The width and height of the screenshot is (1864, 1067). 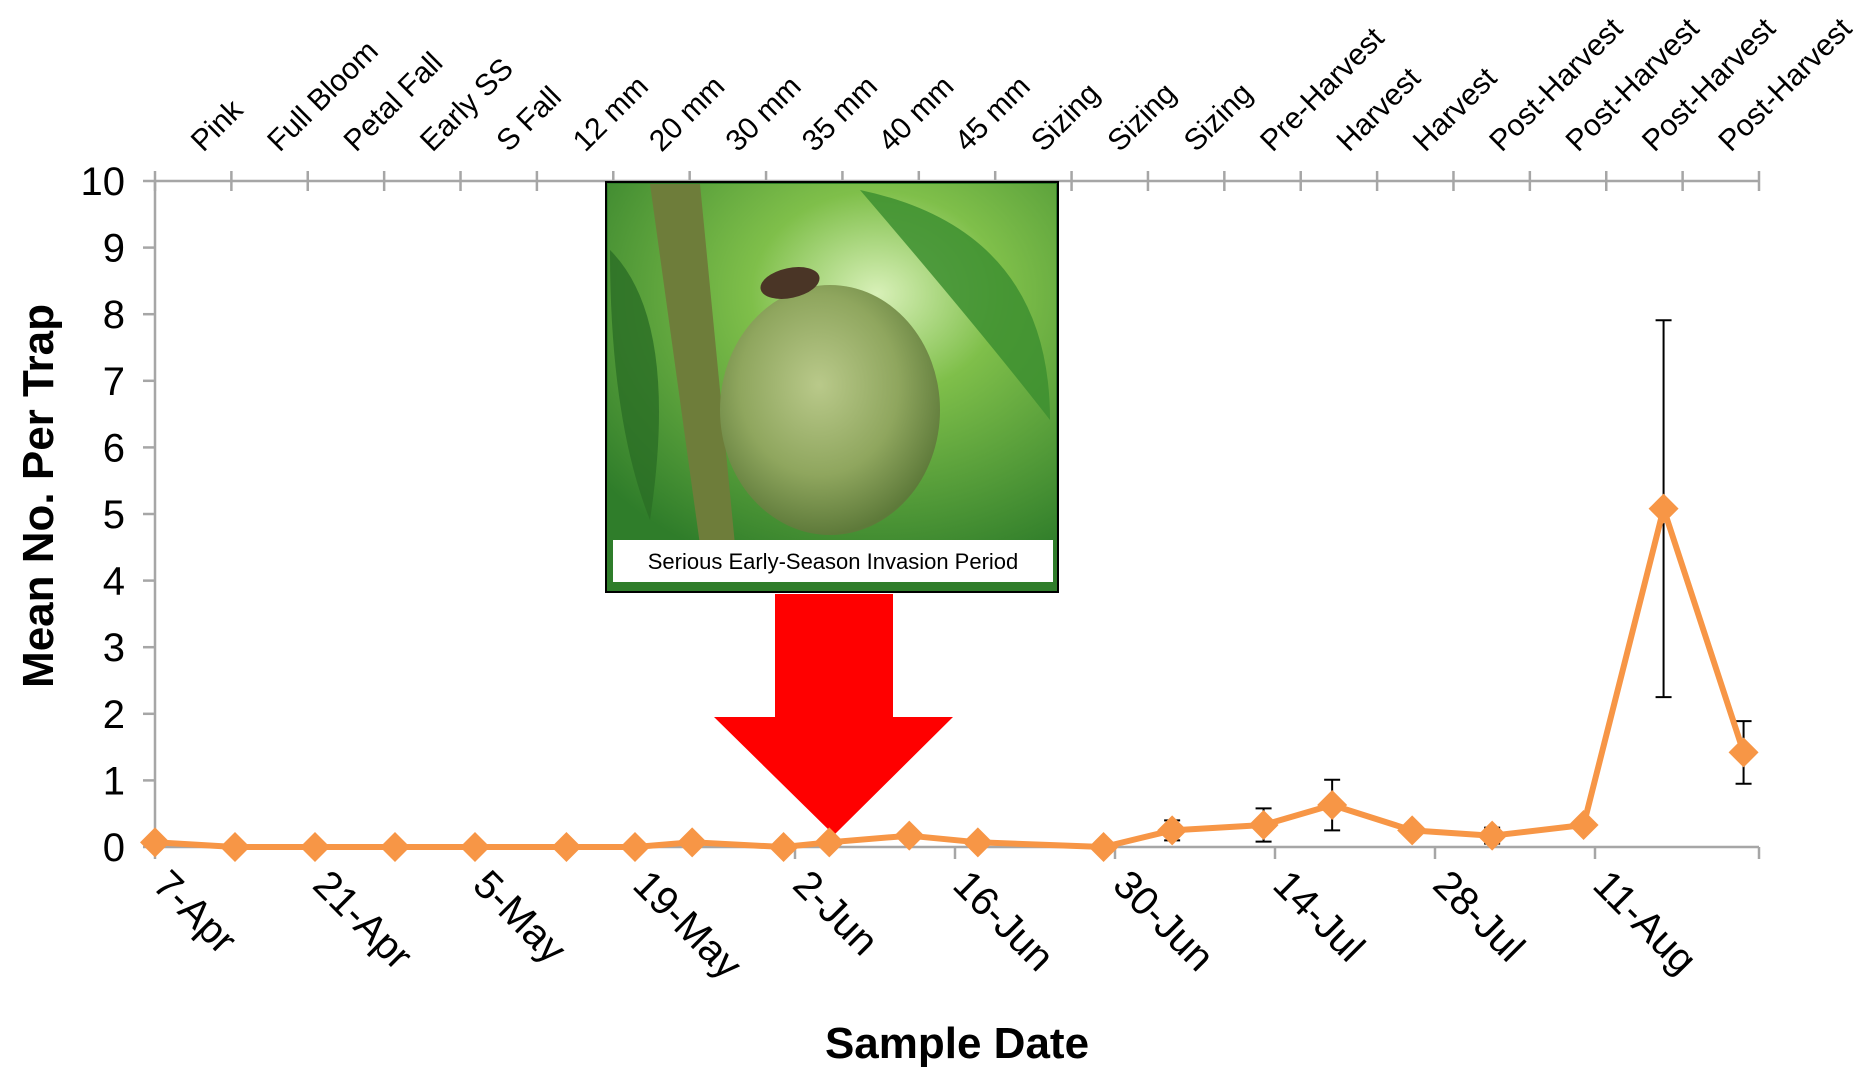 What do you see at coordinates (520, 917) in the screenshot?
I see `x-tick-label: 5-May` at bounding box center [520, 917].